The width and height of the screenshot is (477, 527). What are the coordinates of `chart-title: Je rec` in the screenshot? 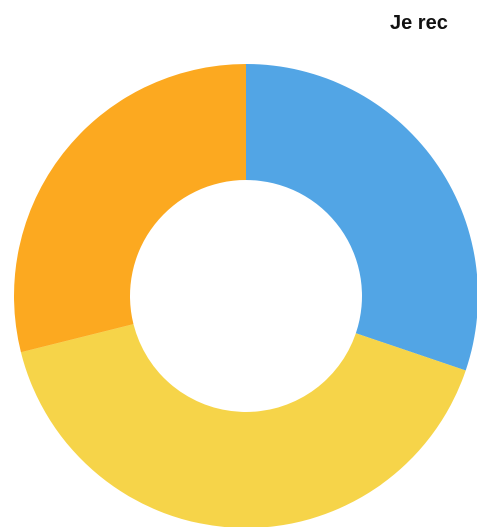 It's located at (419, 23).